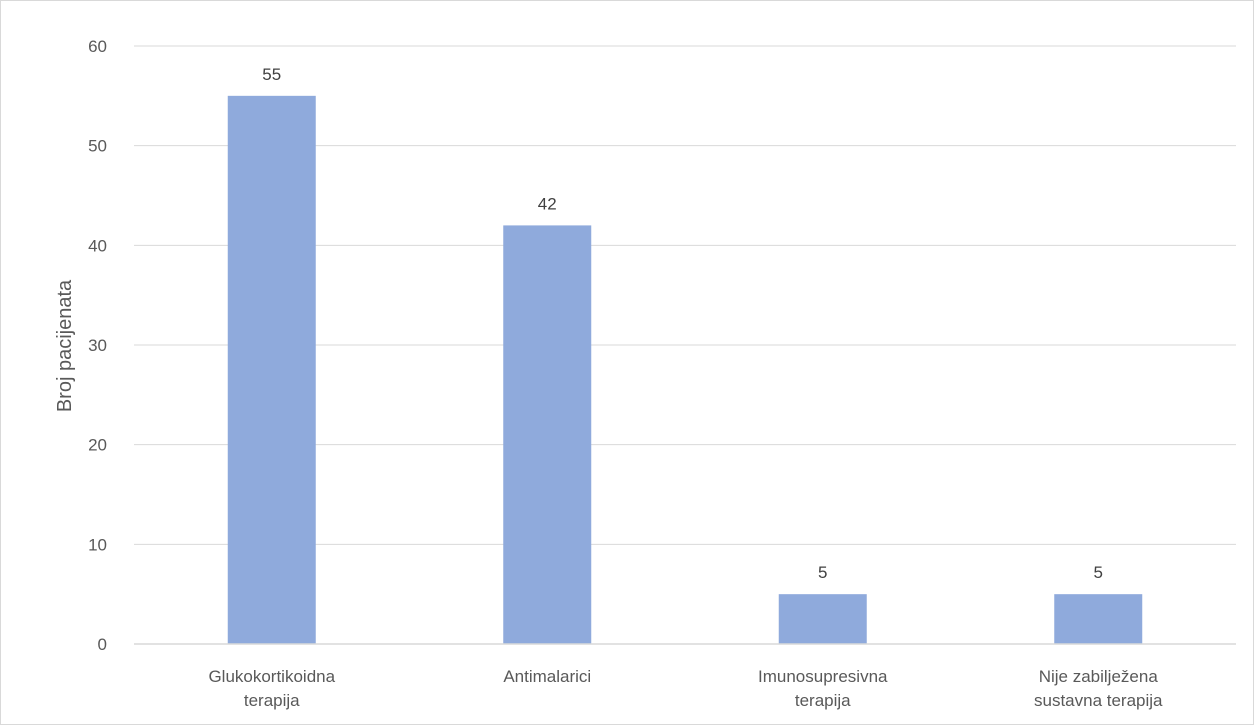  I want to click on x-tick-label: Antimalarici, so click(547, 676).